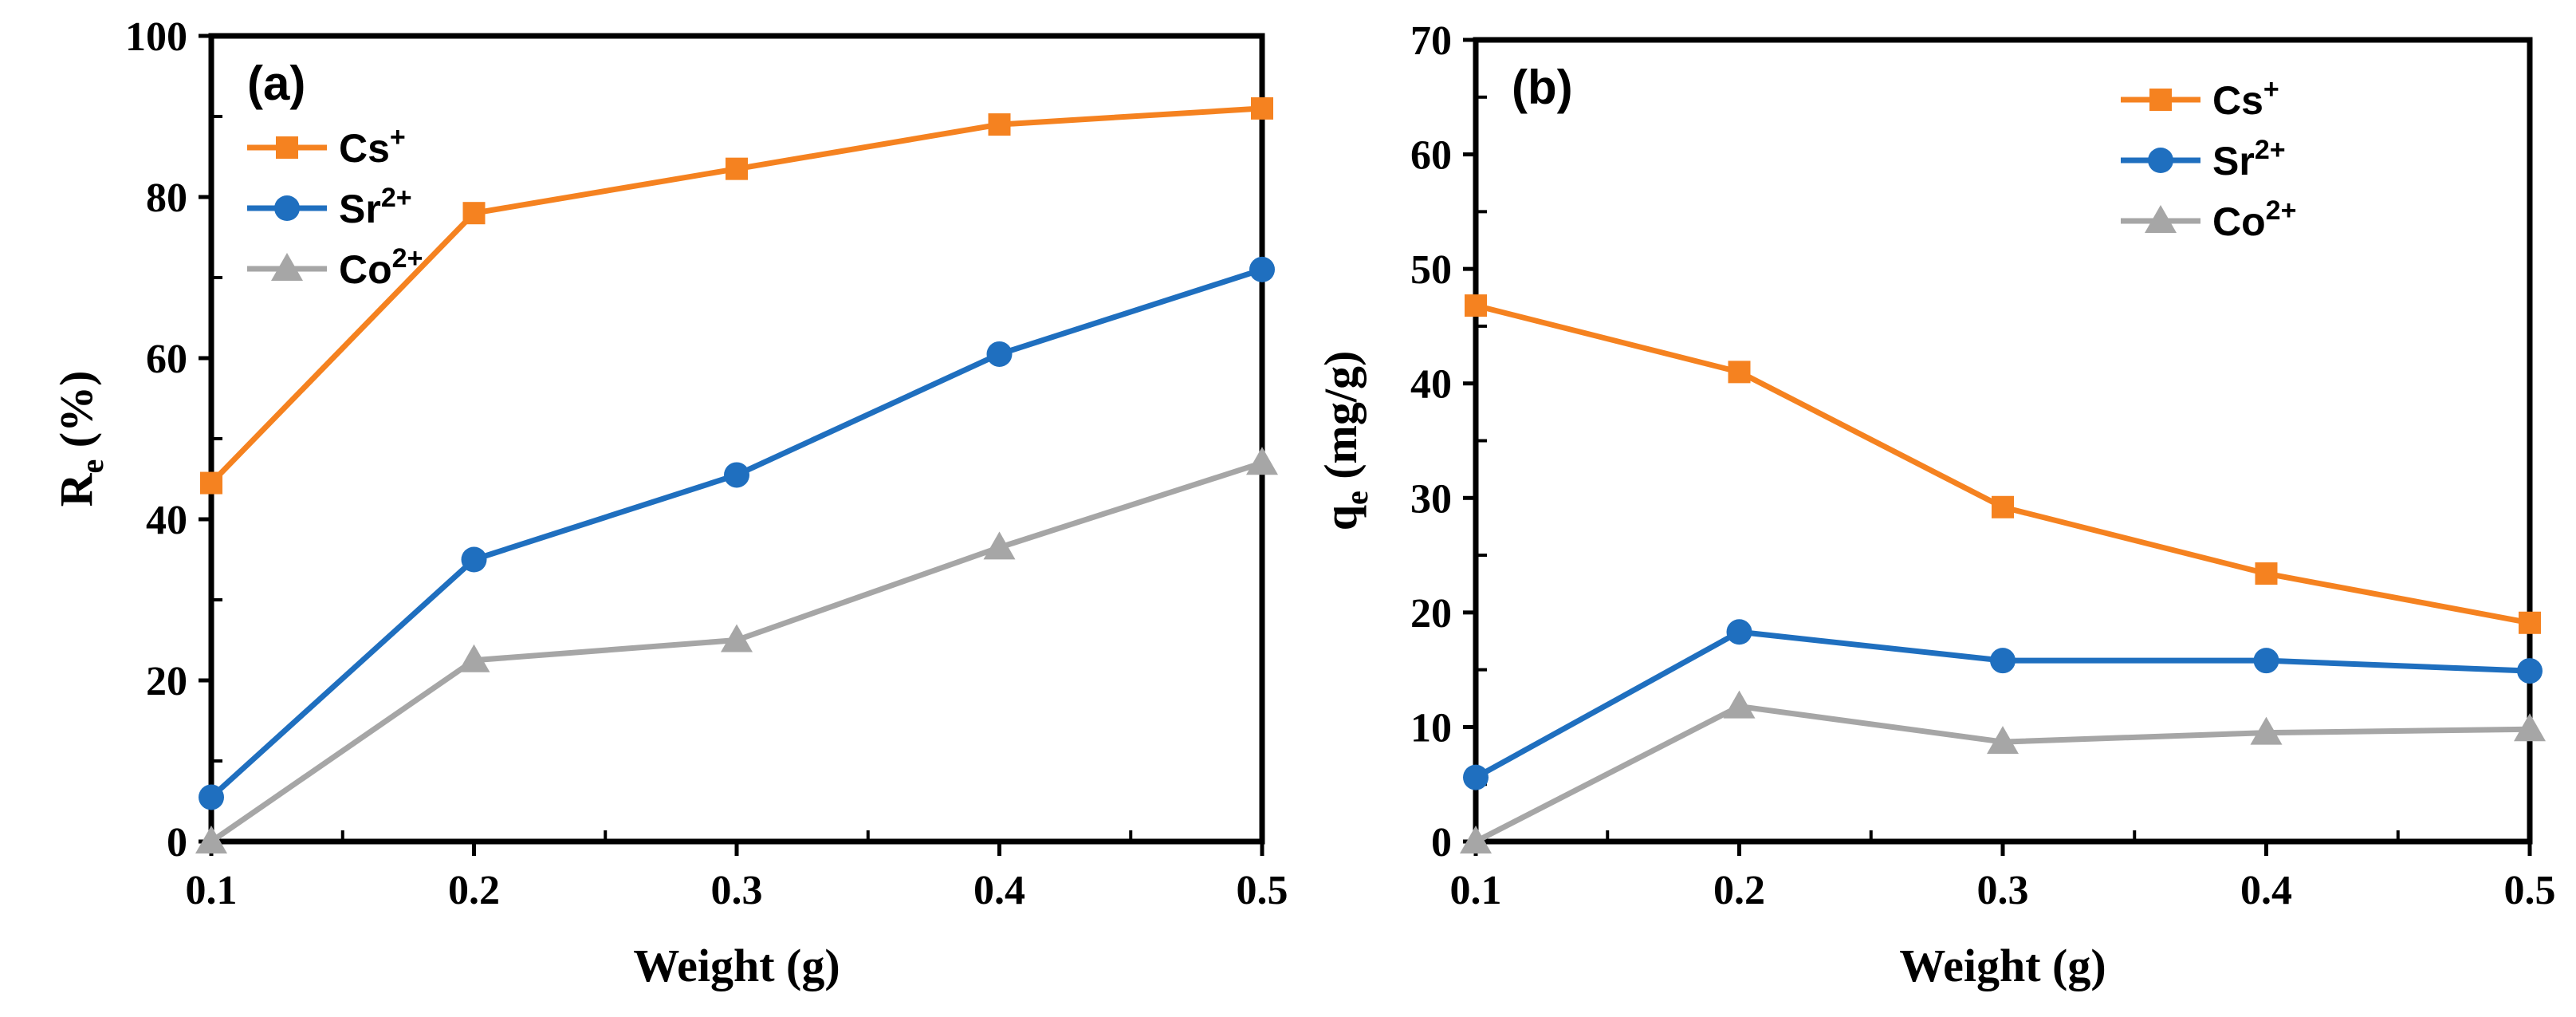  I want to click on legend: Cs+Sr2+Co2+, so click(2208, 159).